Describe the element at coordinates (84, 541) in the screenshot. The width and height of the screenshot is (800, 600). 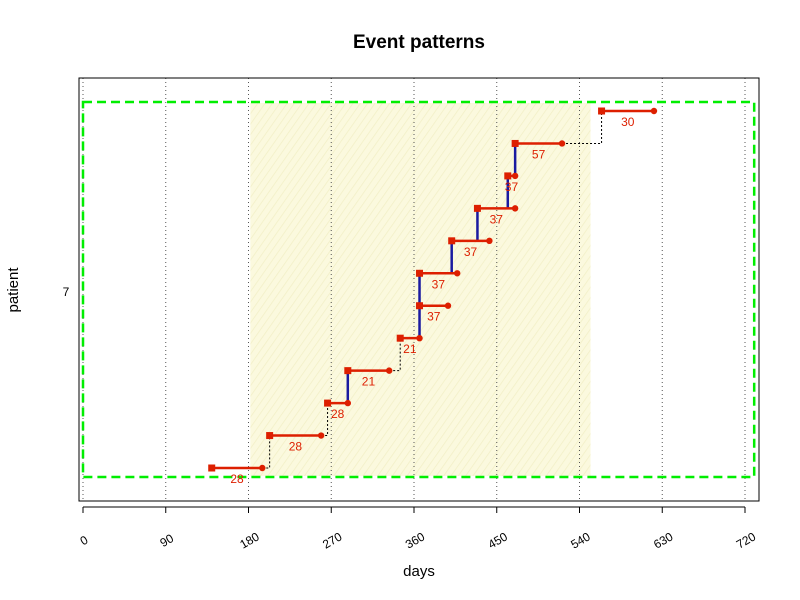
I see `x-tick-label: 0` at that location.